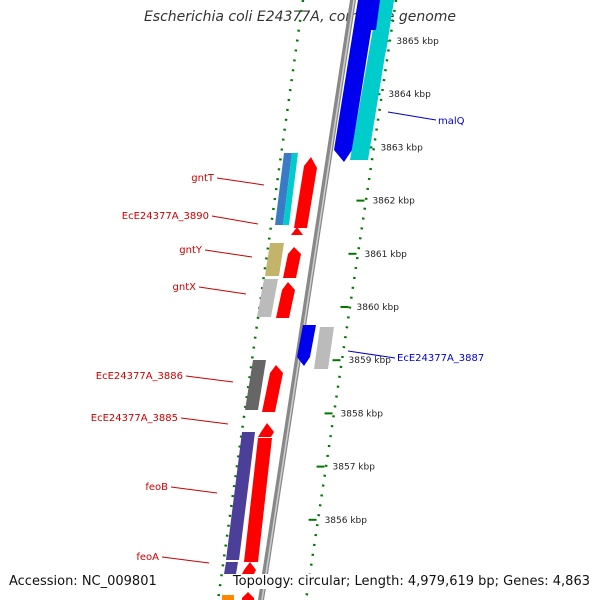  Describe the element at coordinates (440, 240) in the screenshot. I see `gene-labels-right: malQ EcE24377A_3887` at that location.